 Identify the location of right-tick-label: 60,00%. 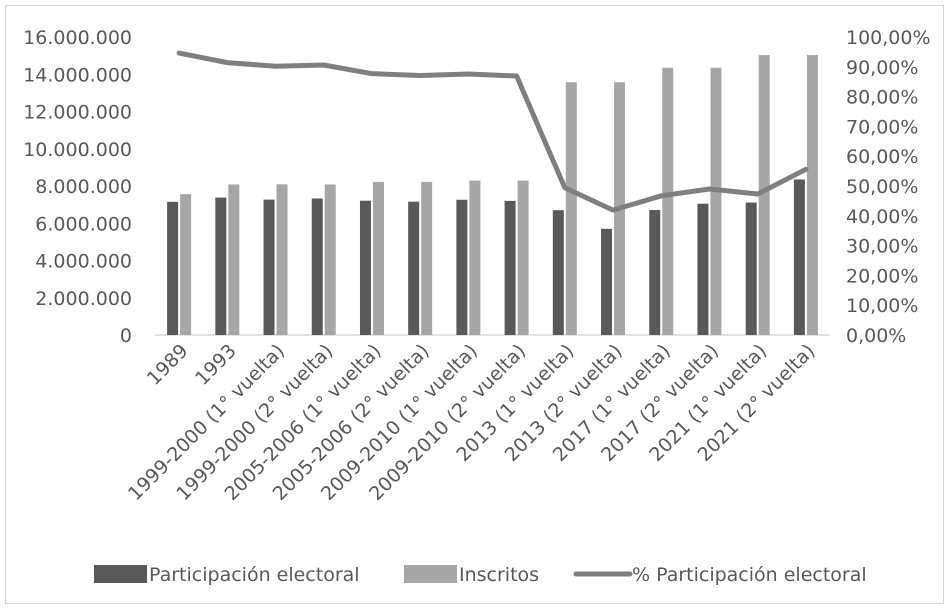
(882, 157).